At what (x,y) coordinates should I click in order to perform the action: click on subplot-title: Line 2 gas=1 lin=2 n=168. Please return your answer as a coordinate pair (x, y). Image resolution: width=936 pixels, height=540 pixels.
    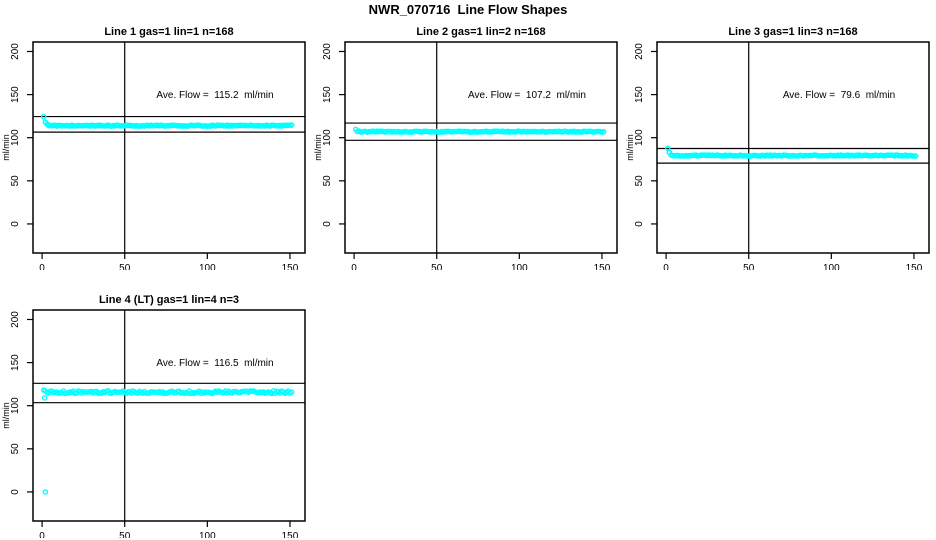
    Looking at the image, I should click on (480, 32).